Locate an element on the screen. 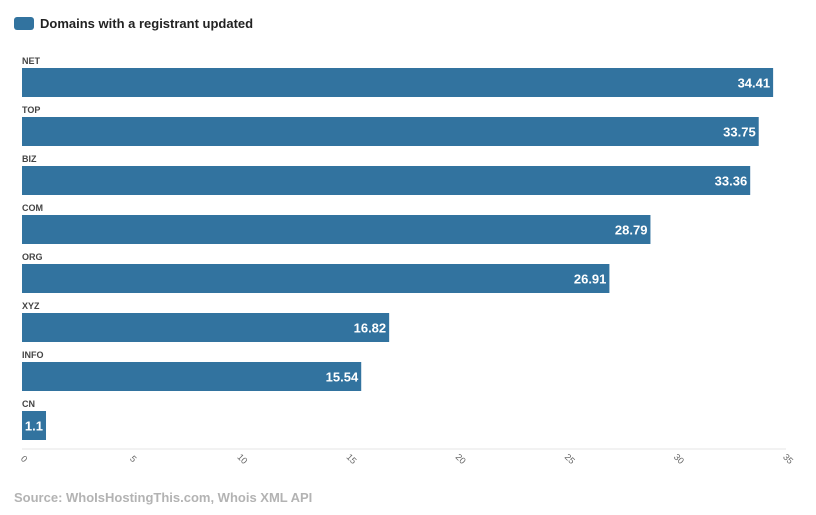 This screenshot has width=816, height=515. x-tick-label: 25 is located at coordinates (570, 459).